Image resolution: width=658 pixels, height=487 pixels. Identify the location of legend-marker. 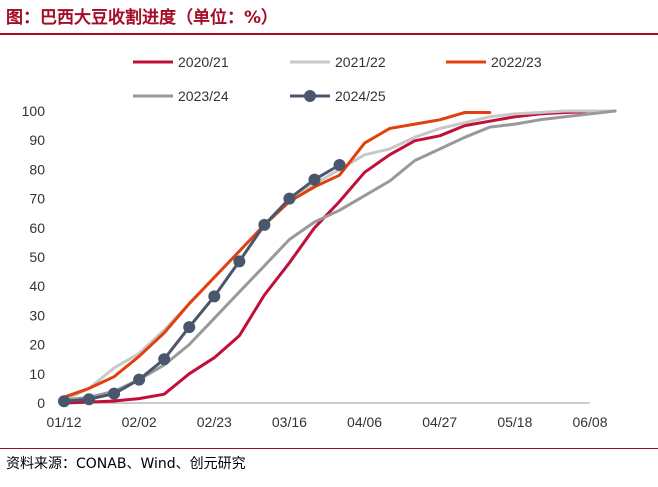
(310, 96).